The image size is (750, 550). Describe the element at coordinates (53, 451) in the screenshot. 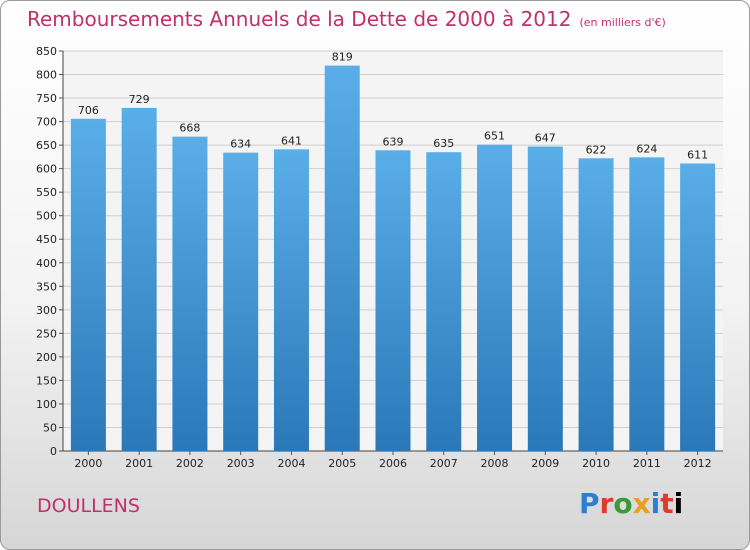

I see `y-tick-label: 0` at that location.